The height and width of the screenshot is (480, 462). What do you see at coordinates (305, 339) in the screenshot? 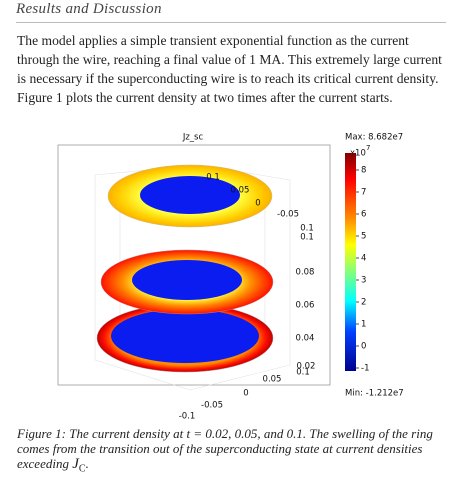
I see `axis-label: 0.04` at bounding box center [305, 339].